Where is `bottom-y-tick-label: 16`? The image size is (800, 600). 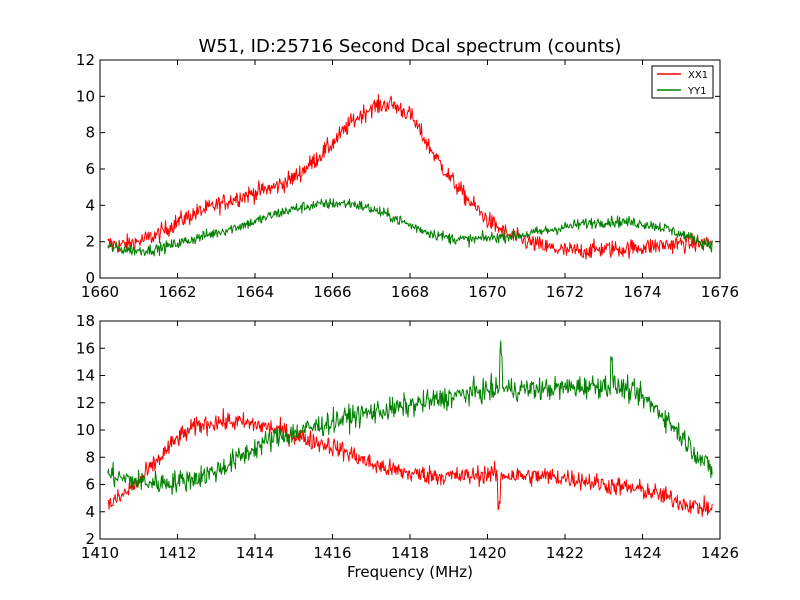 bottom-y-tick-label: 16 is located at coordinates (85, 348).